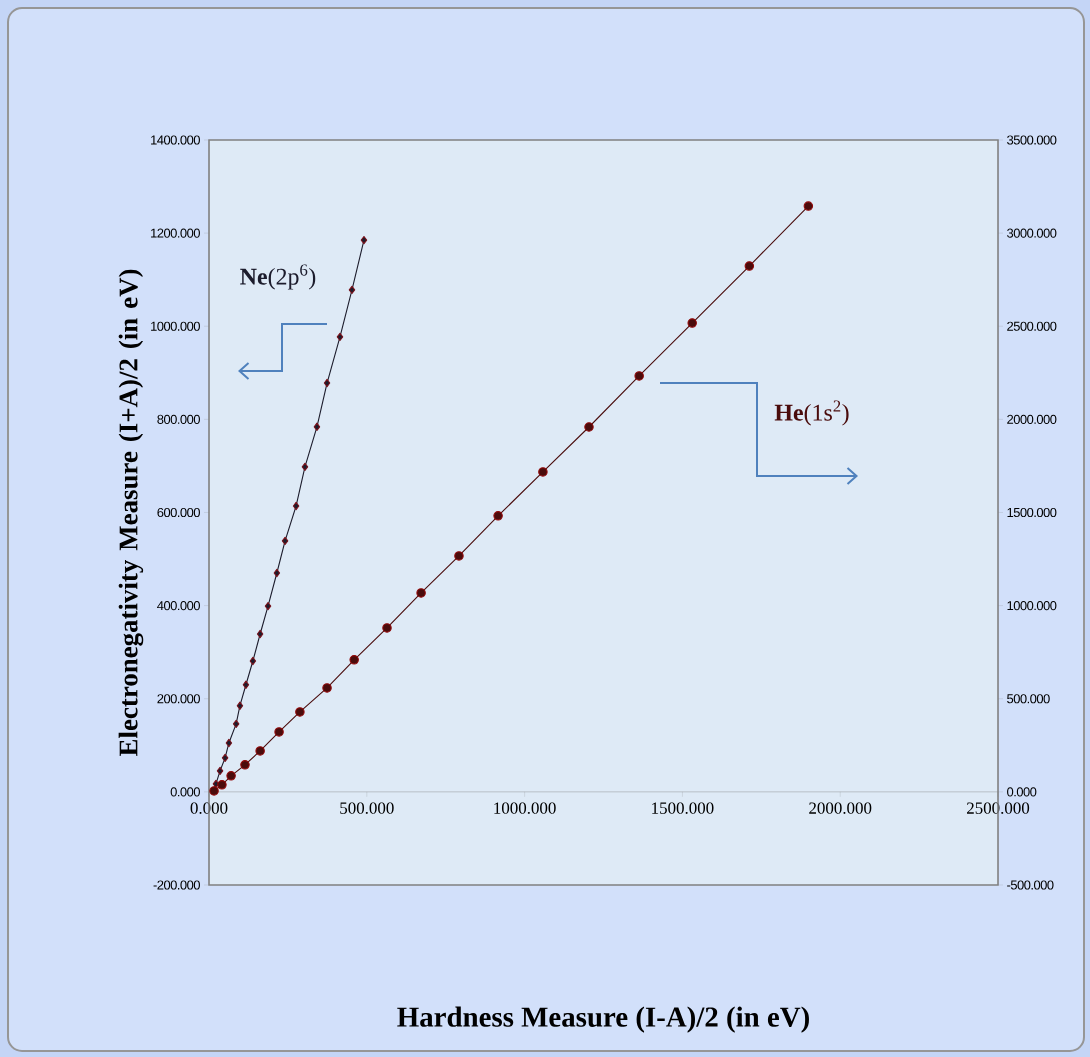  What do you see at coordinates (1030, 885) in the screenshot?
I see `y2-tick-label: -500.000` at bounding box center [1030, 885].